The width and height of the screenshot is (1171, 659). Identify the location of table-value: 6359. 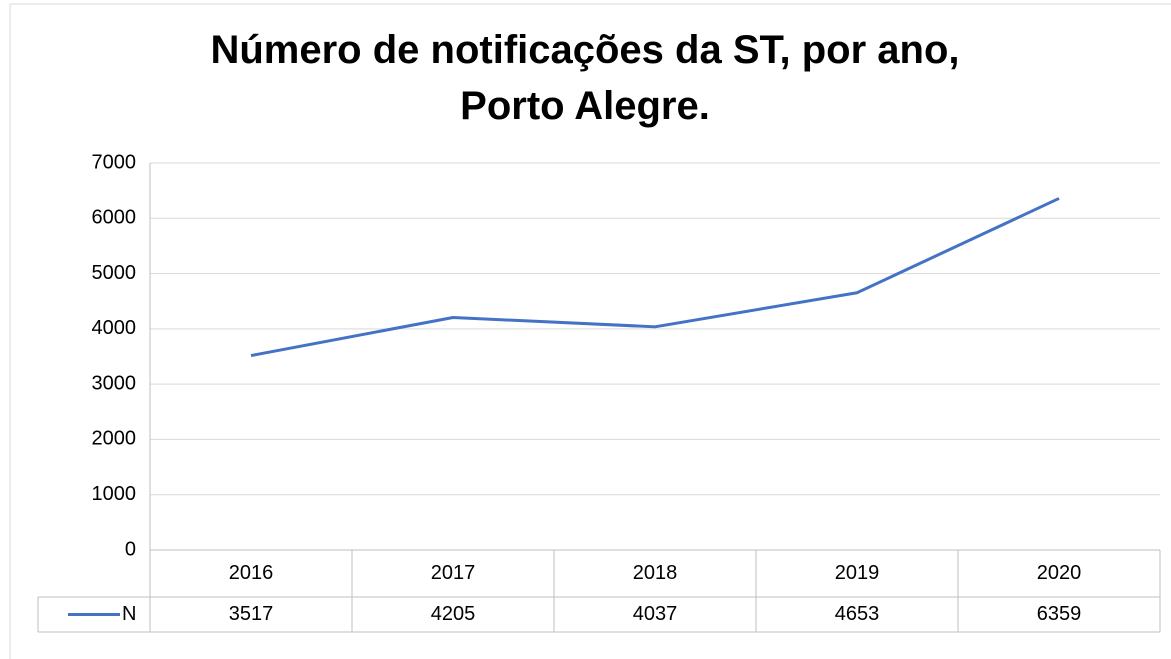
(1059, 614).